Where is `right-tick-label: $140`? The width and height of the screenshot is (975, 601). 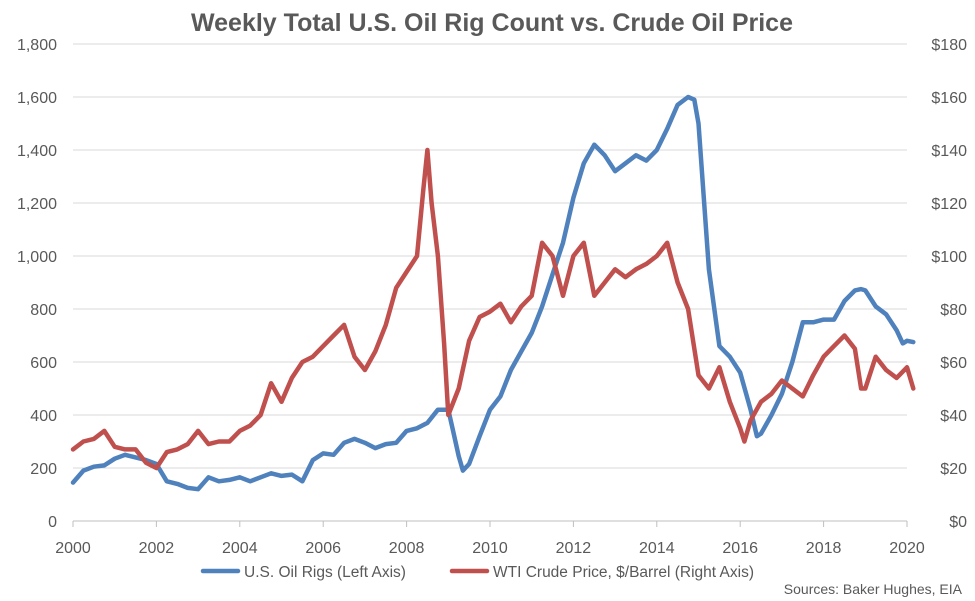 right-tick-label: $140 is located at coordinates (949, 151).